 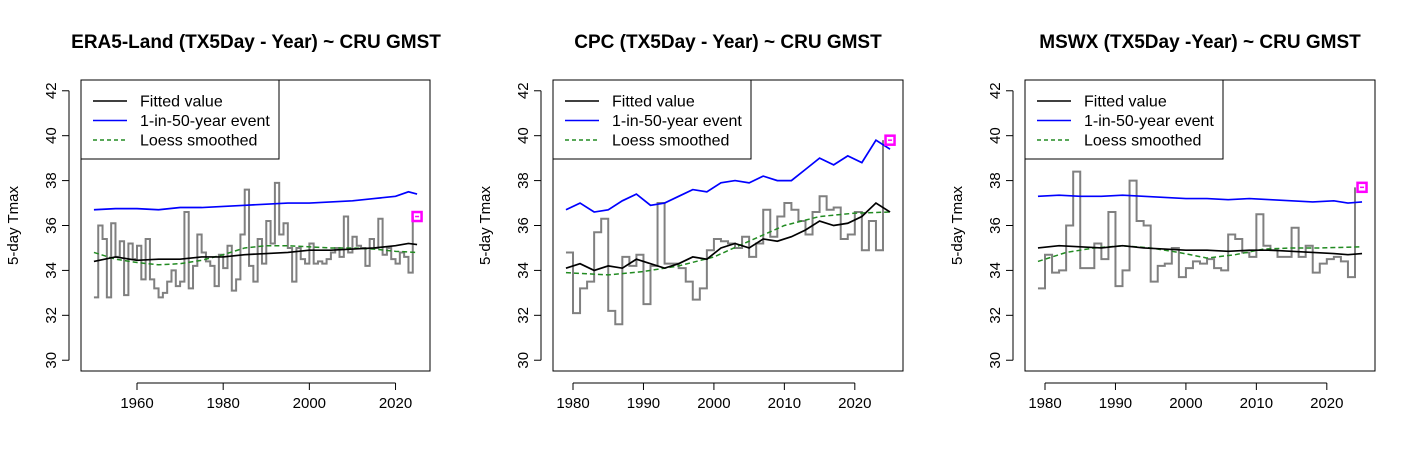 I want to click on loess-smoothed-line, so click(x=728, y=243).